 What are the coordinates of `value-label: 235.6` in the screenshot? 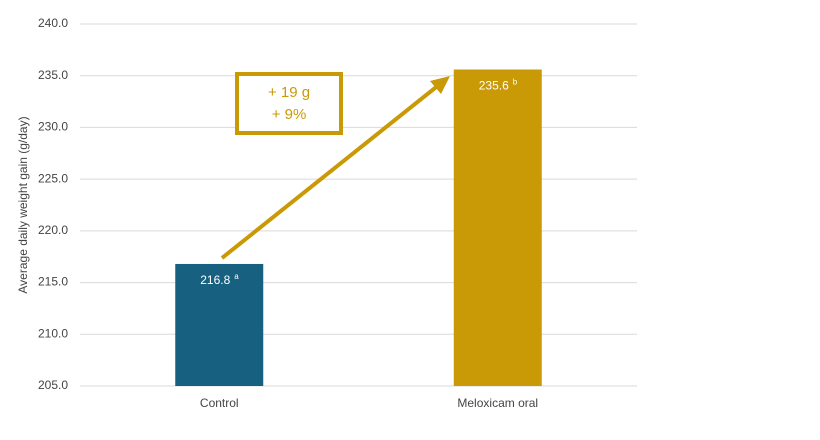 It's located at (494, 86).